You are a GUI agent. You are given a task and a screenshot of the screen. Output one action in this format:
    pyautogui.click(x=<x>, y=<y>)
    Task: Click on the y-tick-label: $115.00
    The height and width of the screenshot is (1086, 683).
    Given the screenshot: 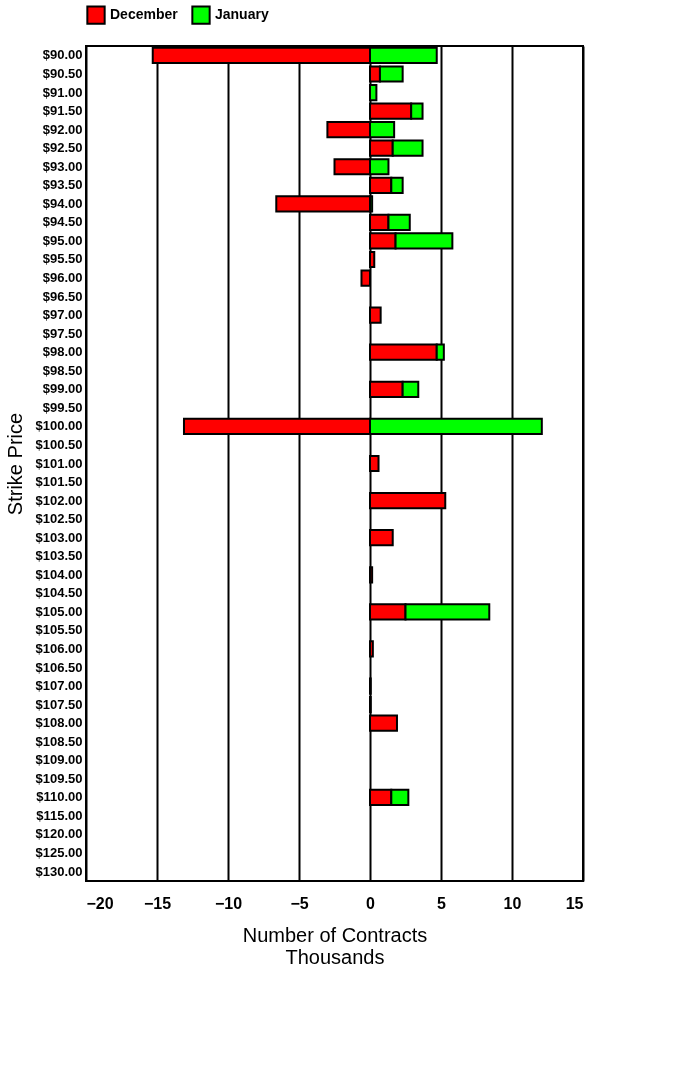 What is the action you would take?
    pyautogui.click(x=59, y=815)
    